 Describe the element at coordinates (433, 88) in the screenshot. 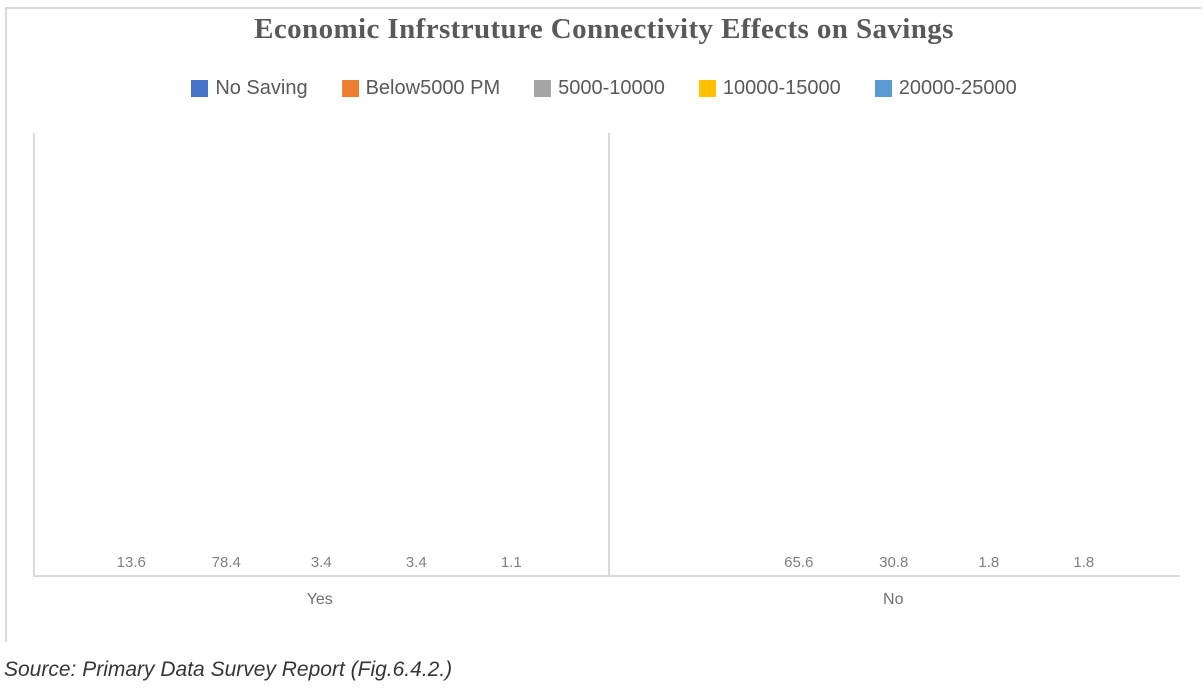

I see `legend-label: Below5000 PM` at that location.